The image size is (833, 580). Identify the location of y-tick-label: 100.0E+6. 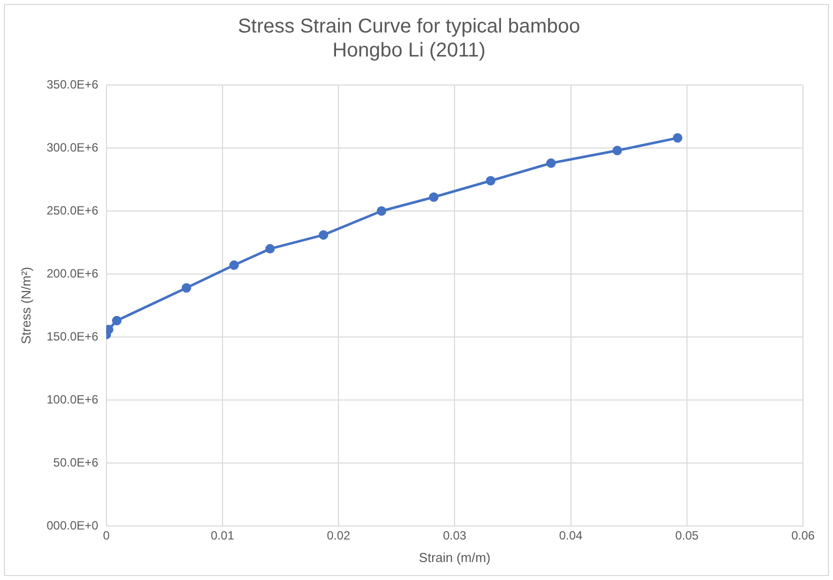
(72, 399).